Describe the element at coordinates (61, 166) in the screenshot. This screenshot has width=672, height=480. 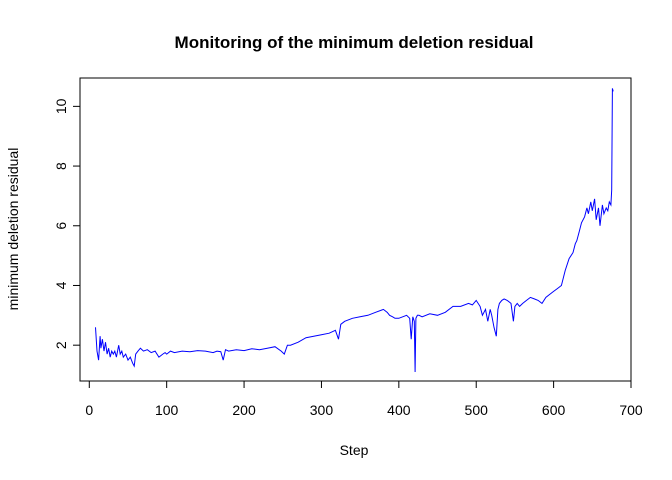
I see `y-tick-label: 8` at that location.